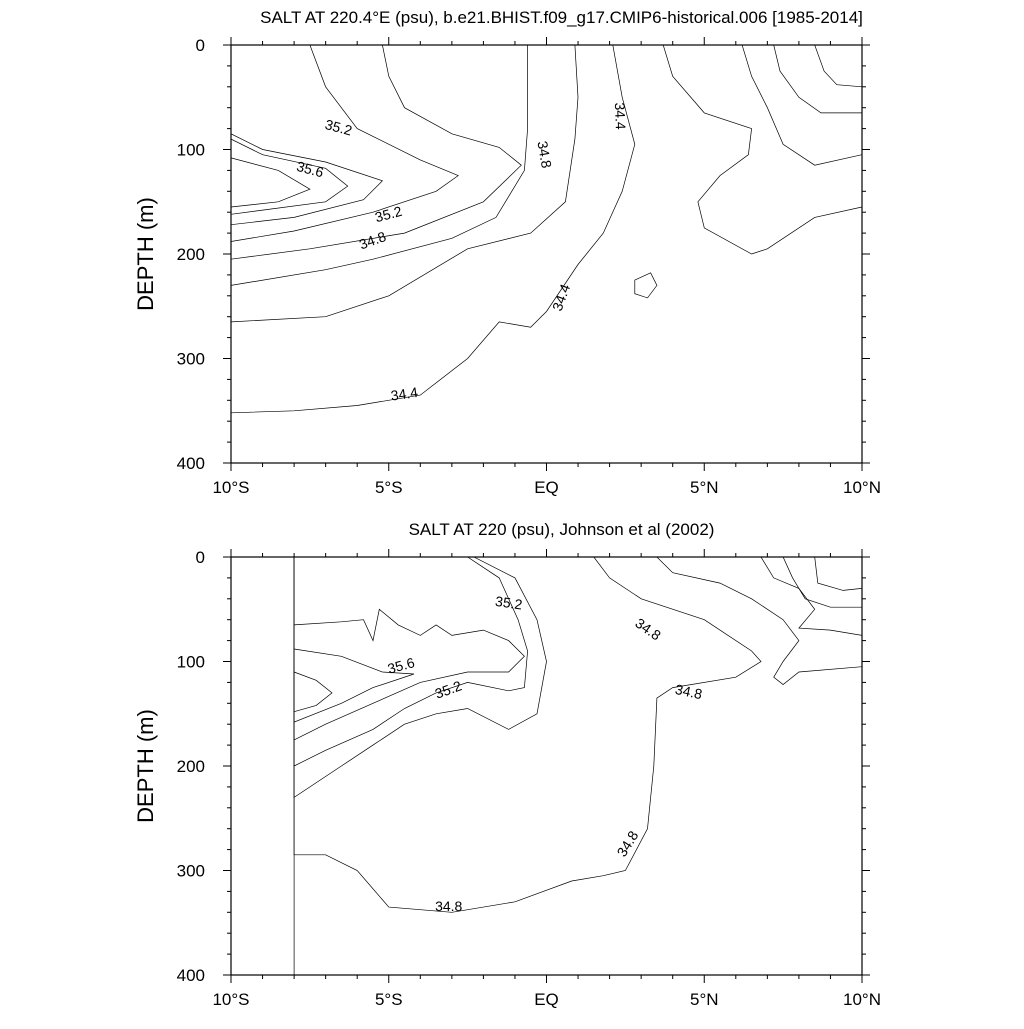 This screenshot has height=1029, width=1024. I want to click on salinity-fill-34.2-34.4, so click(822, 582).